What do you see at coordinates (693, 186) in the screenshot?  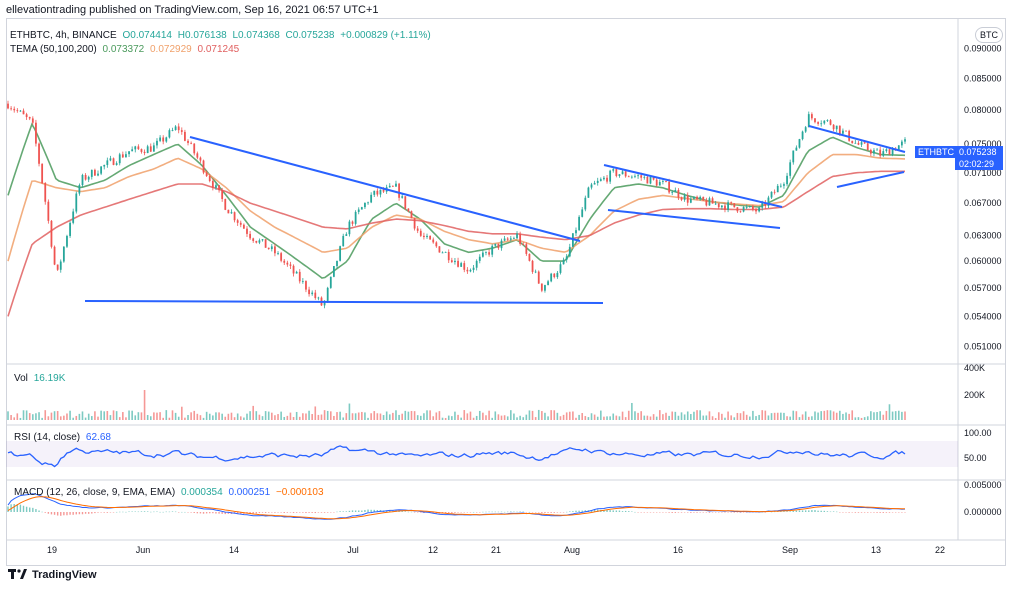 I see `trendline-flag-top` at bounding box center [693, 186].